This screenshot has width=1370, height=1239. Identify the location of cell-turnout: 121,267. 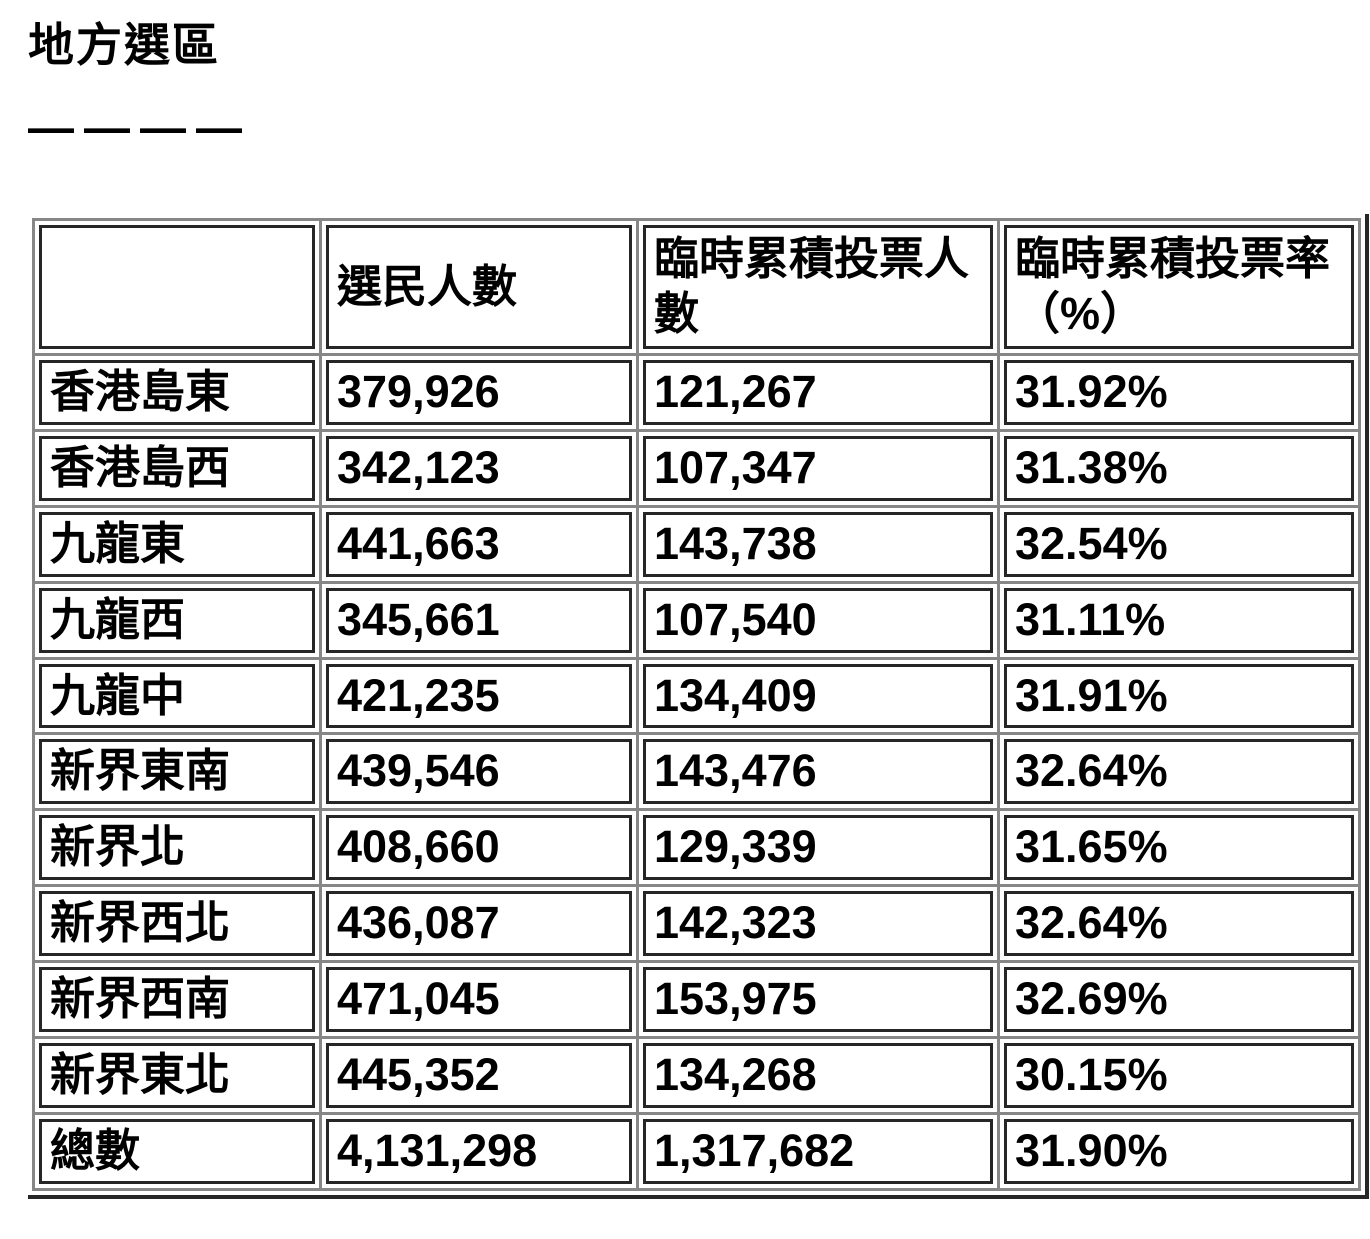
(818, 392).